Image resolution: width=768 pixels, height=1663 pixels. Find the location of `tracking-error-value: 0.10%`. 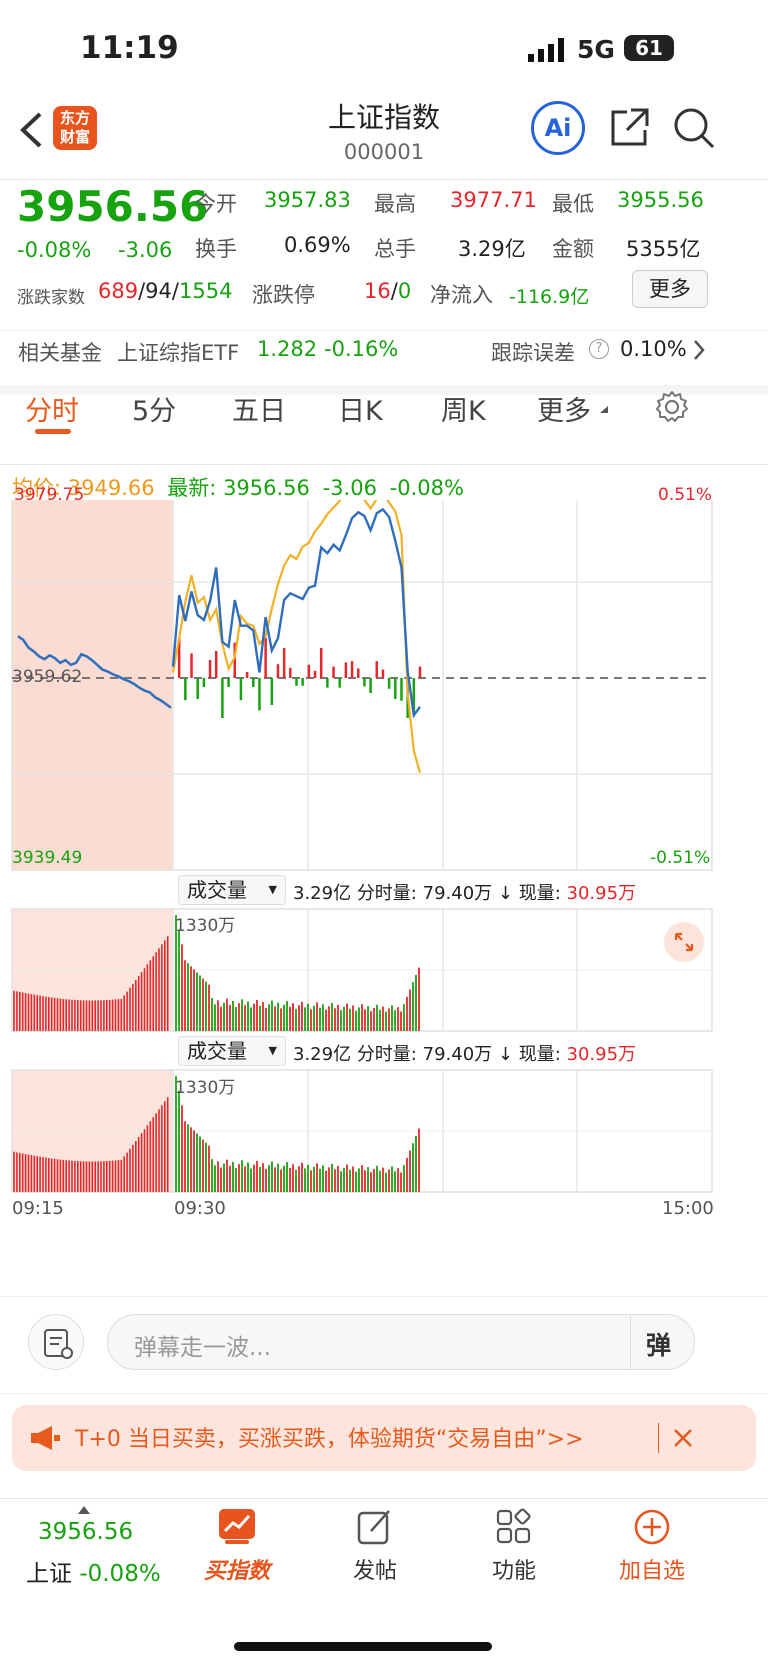

tracking-error-value: 0.10% is located at coordinates (653, 349).